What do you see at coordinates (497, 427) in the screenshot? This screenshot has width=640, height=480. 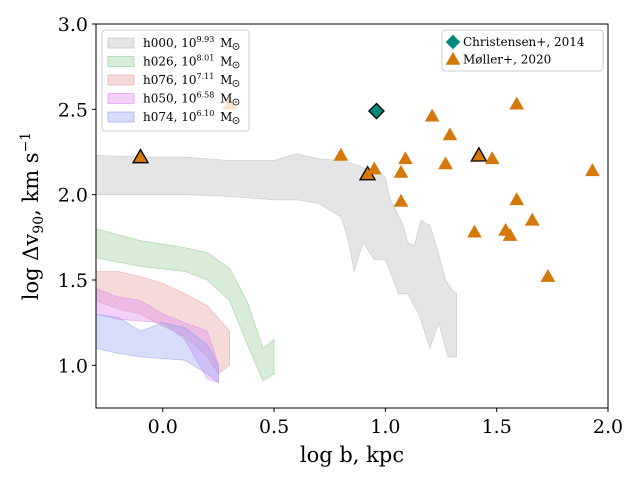 I see `x-tick-label: 1.5` at bounding box center [497, 427].